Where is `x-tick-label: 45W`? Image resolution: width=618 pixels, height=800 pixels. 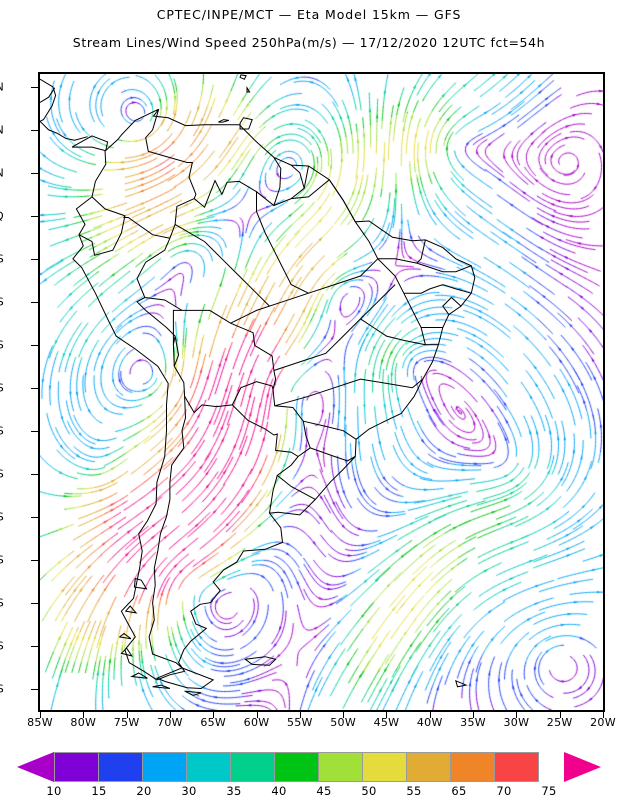 x-tick-label: 45W is located at coordinates (386, 722).